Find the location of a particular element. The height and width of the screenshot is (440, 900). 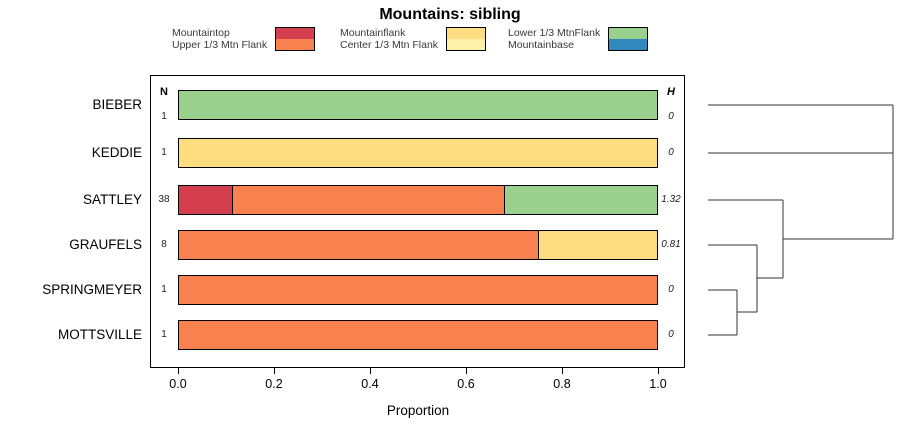

bar-bieber is located at coordinates (418, 105).